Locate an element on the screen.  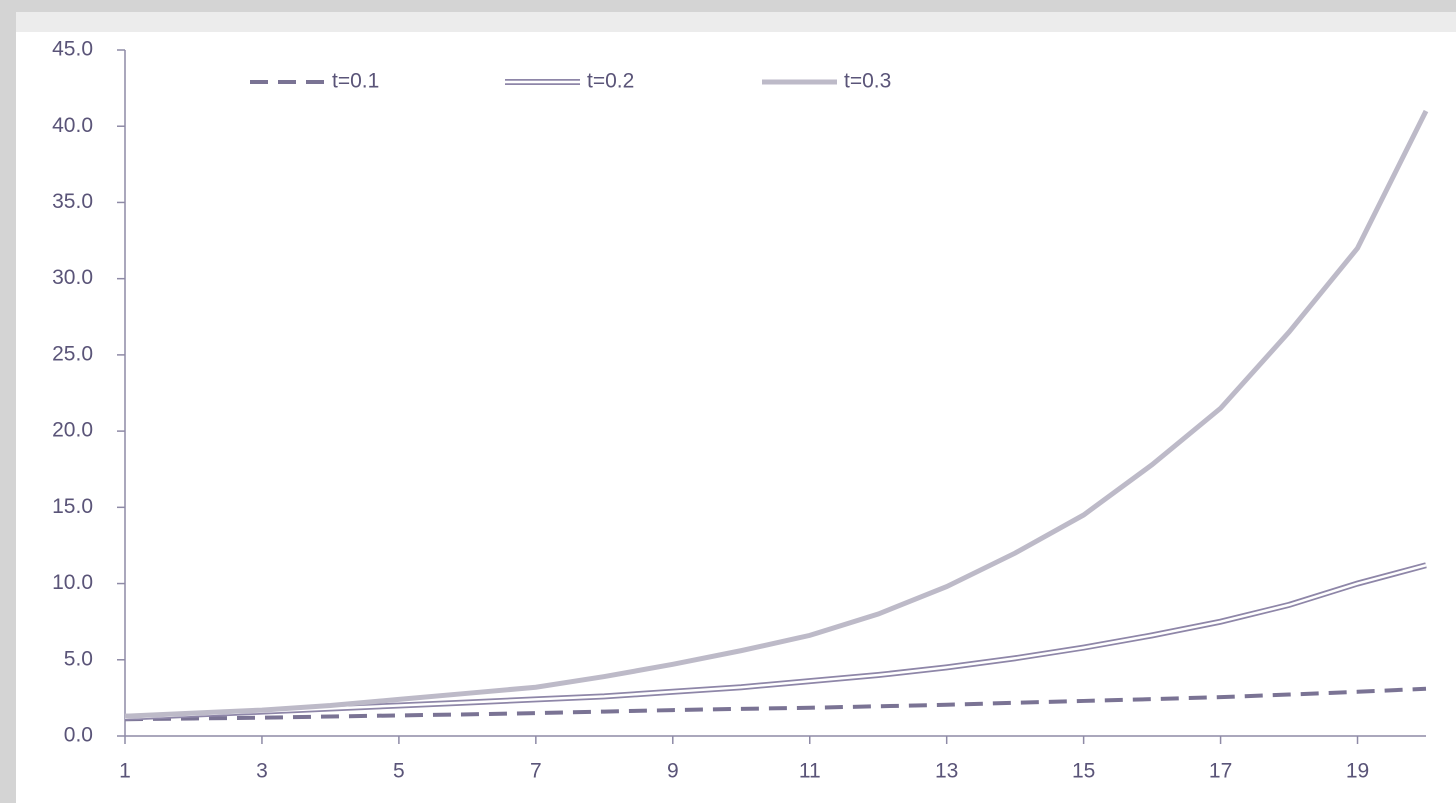
y-tick-label: 0.0 is located at coordinates (78, 735).